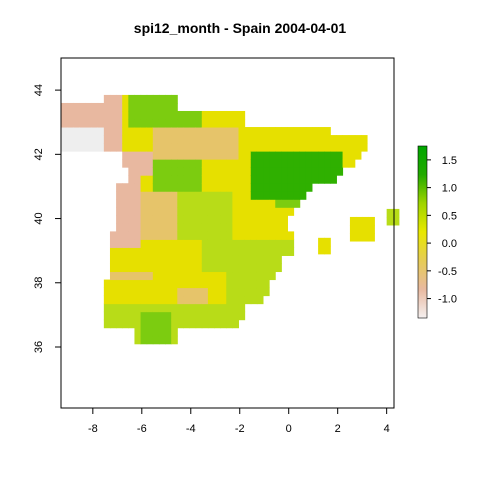 This screenshot has width=480, height=480. I want to click on y-tick-label: 36, so click(39, 347).